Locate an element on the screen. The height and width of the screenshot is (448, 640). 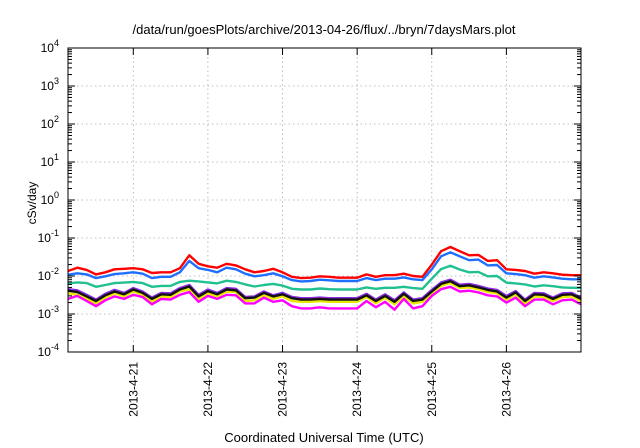
x-tick-label: 2013-4-21 is located at coordinates (133, 389).